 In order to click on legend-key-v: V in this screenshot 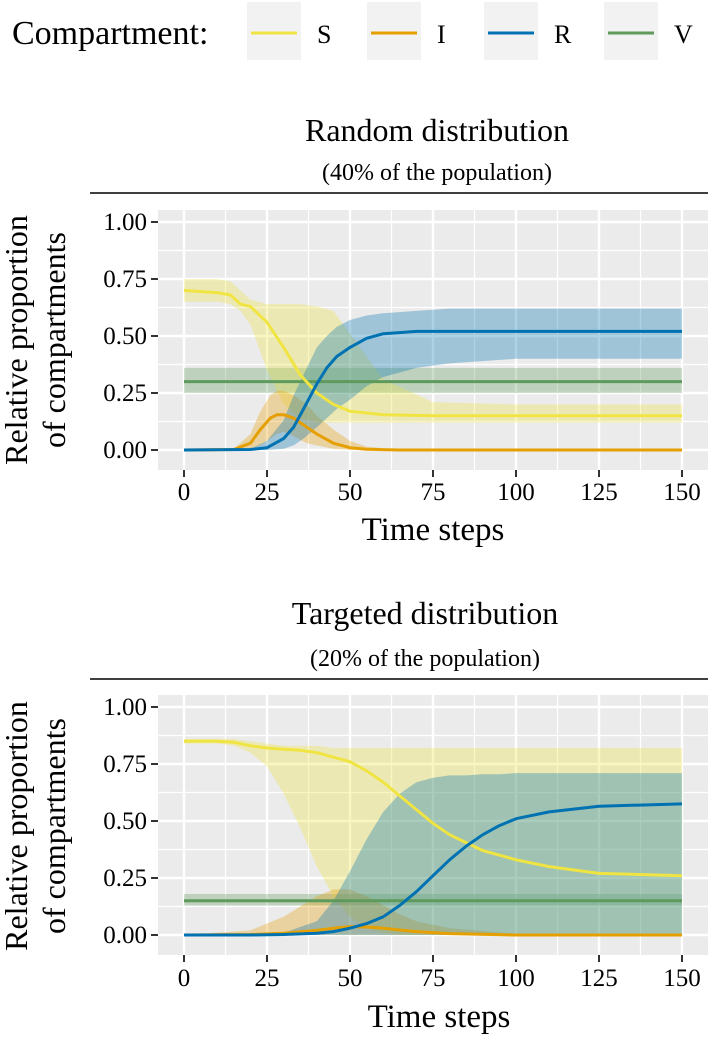, I will do `click(648, 31)`.